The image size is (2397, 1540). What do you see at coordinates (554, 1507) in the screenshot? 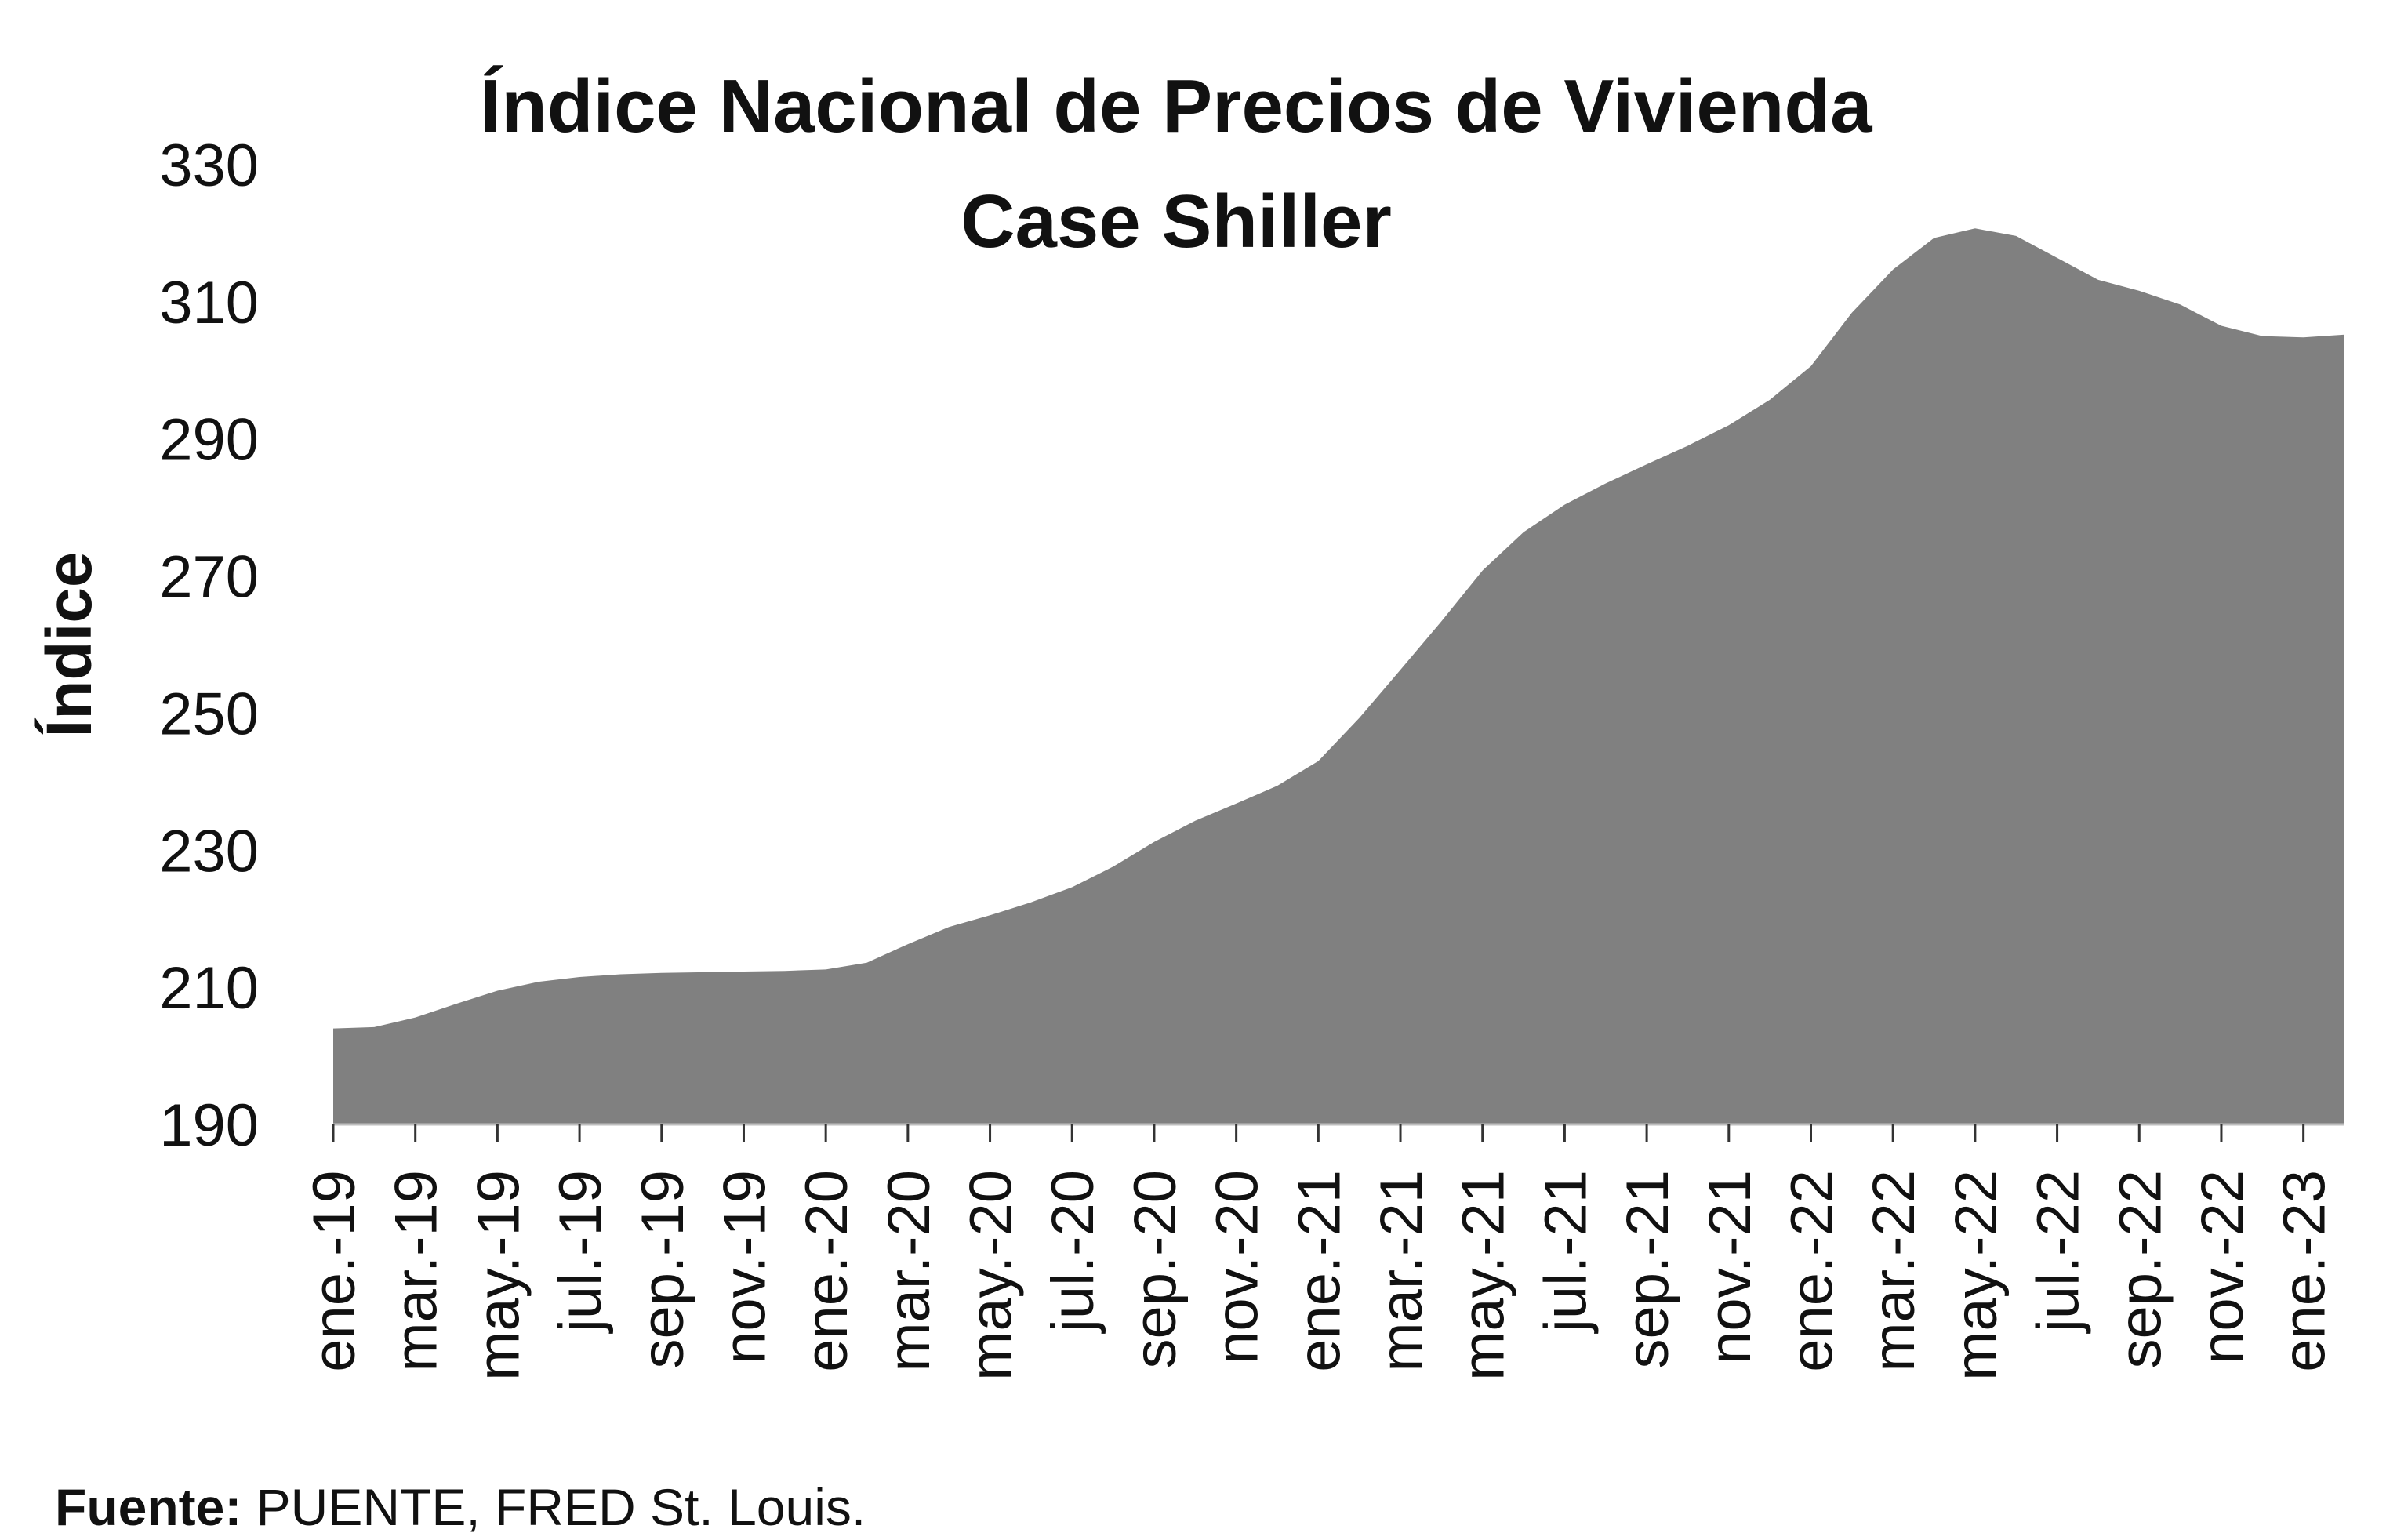
I see `source-text: PUENTE, FRED St. Louis.` at bounding box center [554, 1507].